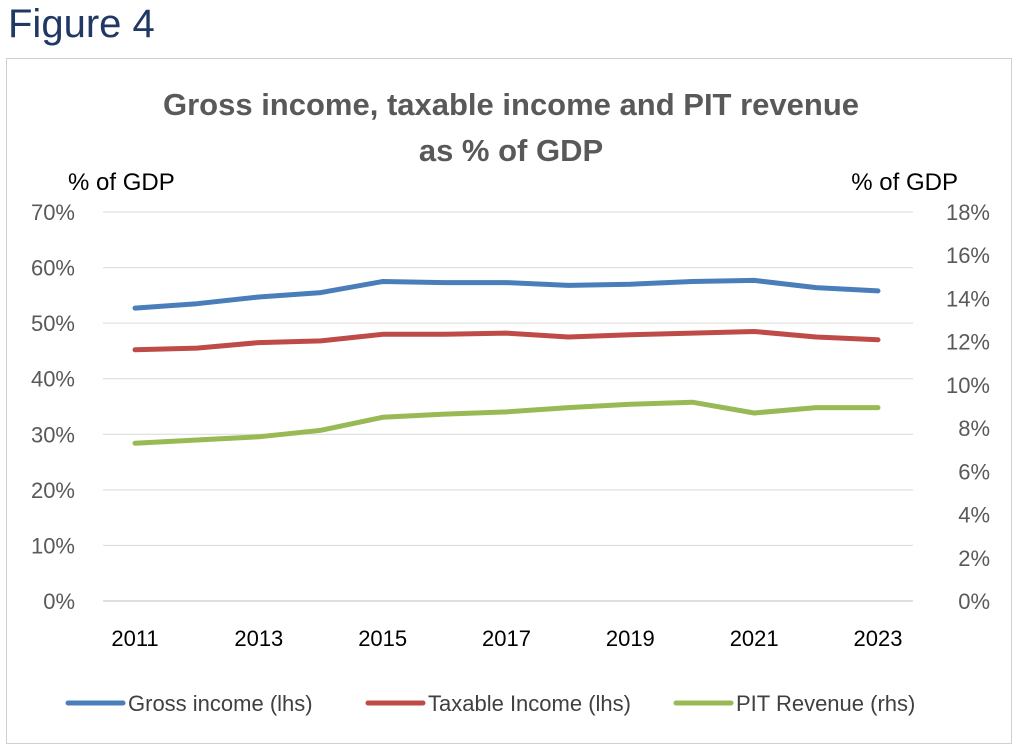 This screenshot has width=1022, height=755. Describe the element at coordinates (134, 638) in the screenshot. I see `x-axis-tick-label: 2011` at that location.